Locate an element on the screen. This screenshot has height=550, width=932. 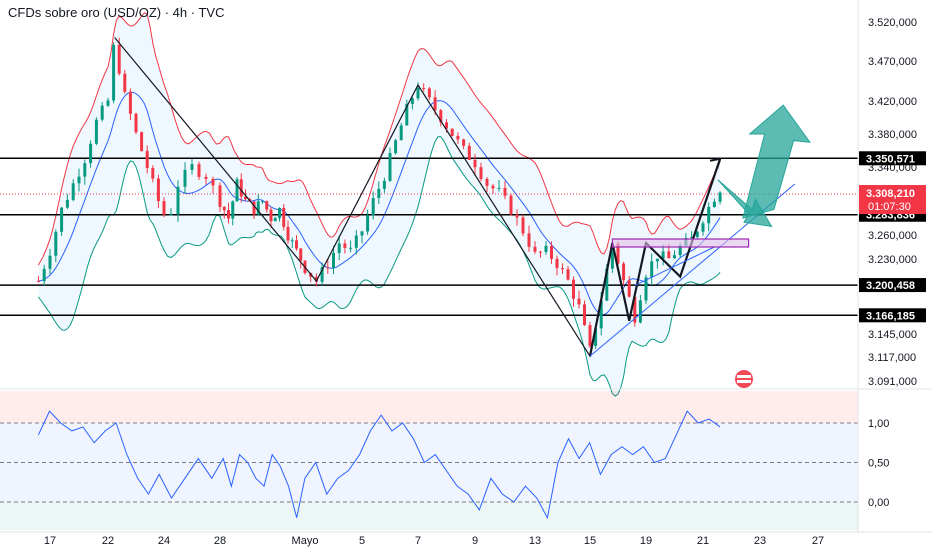
price-tick-label: 3.260,000 is located at coordinates (892, 236).